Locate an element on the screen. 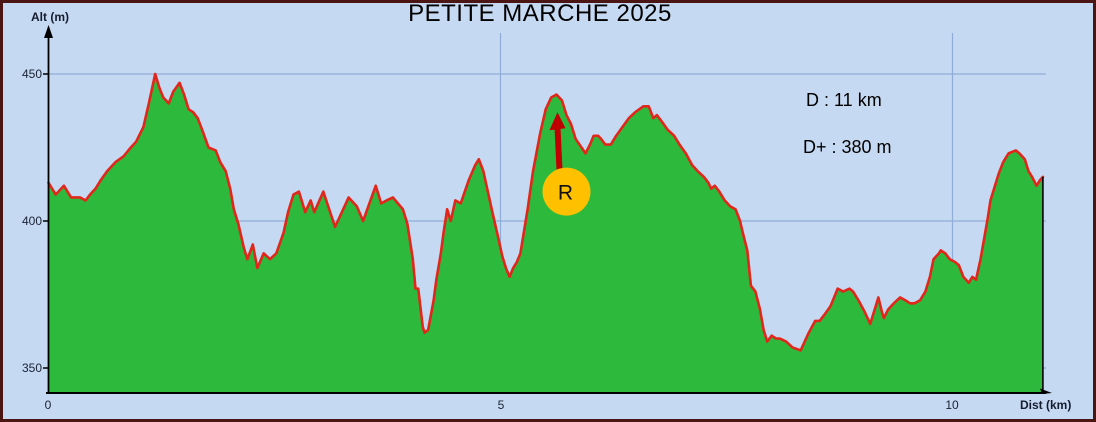 This screenshot has height=422, width=1096. checkpoint-marker is located at coordinates (566, 191).